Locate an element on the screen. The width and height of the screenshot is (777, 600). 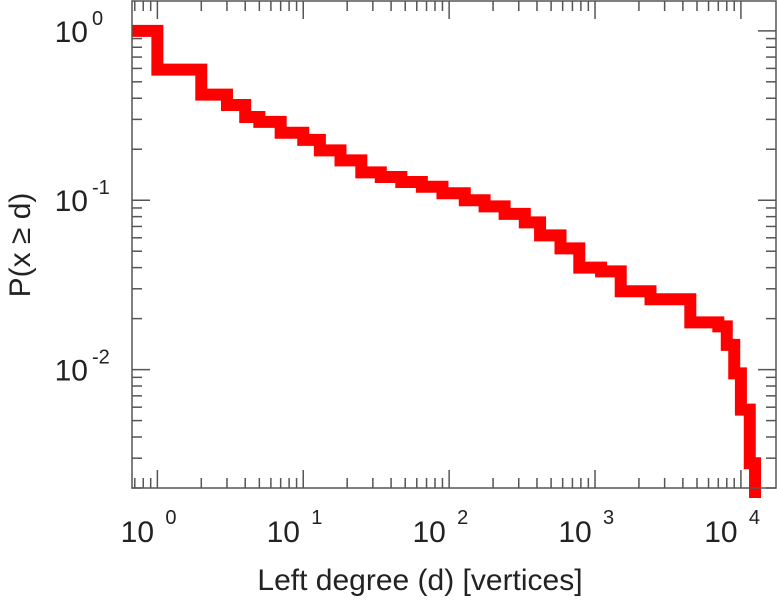
x-tick-exponent: 4 is located at coordinates (754, 518).